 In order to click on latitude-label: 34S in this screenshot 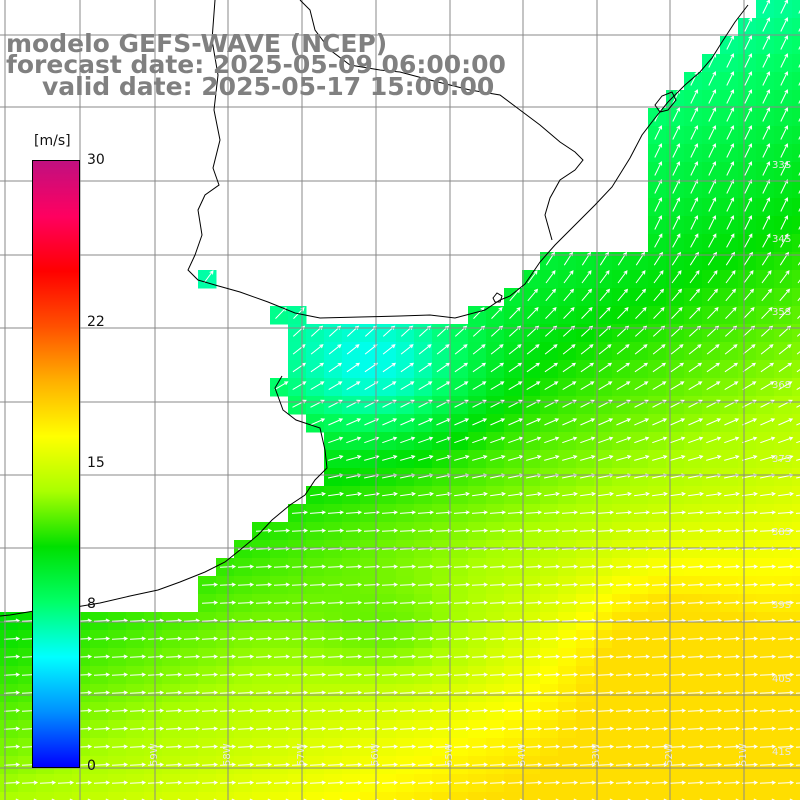, I will do `click(782, 239)`.